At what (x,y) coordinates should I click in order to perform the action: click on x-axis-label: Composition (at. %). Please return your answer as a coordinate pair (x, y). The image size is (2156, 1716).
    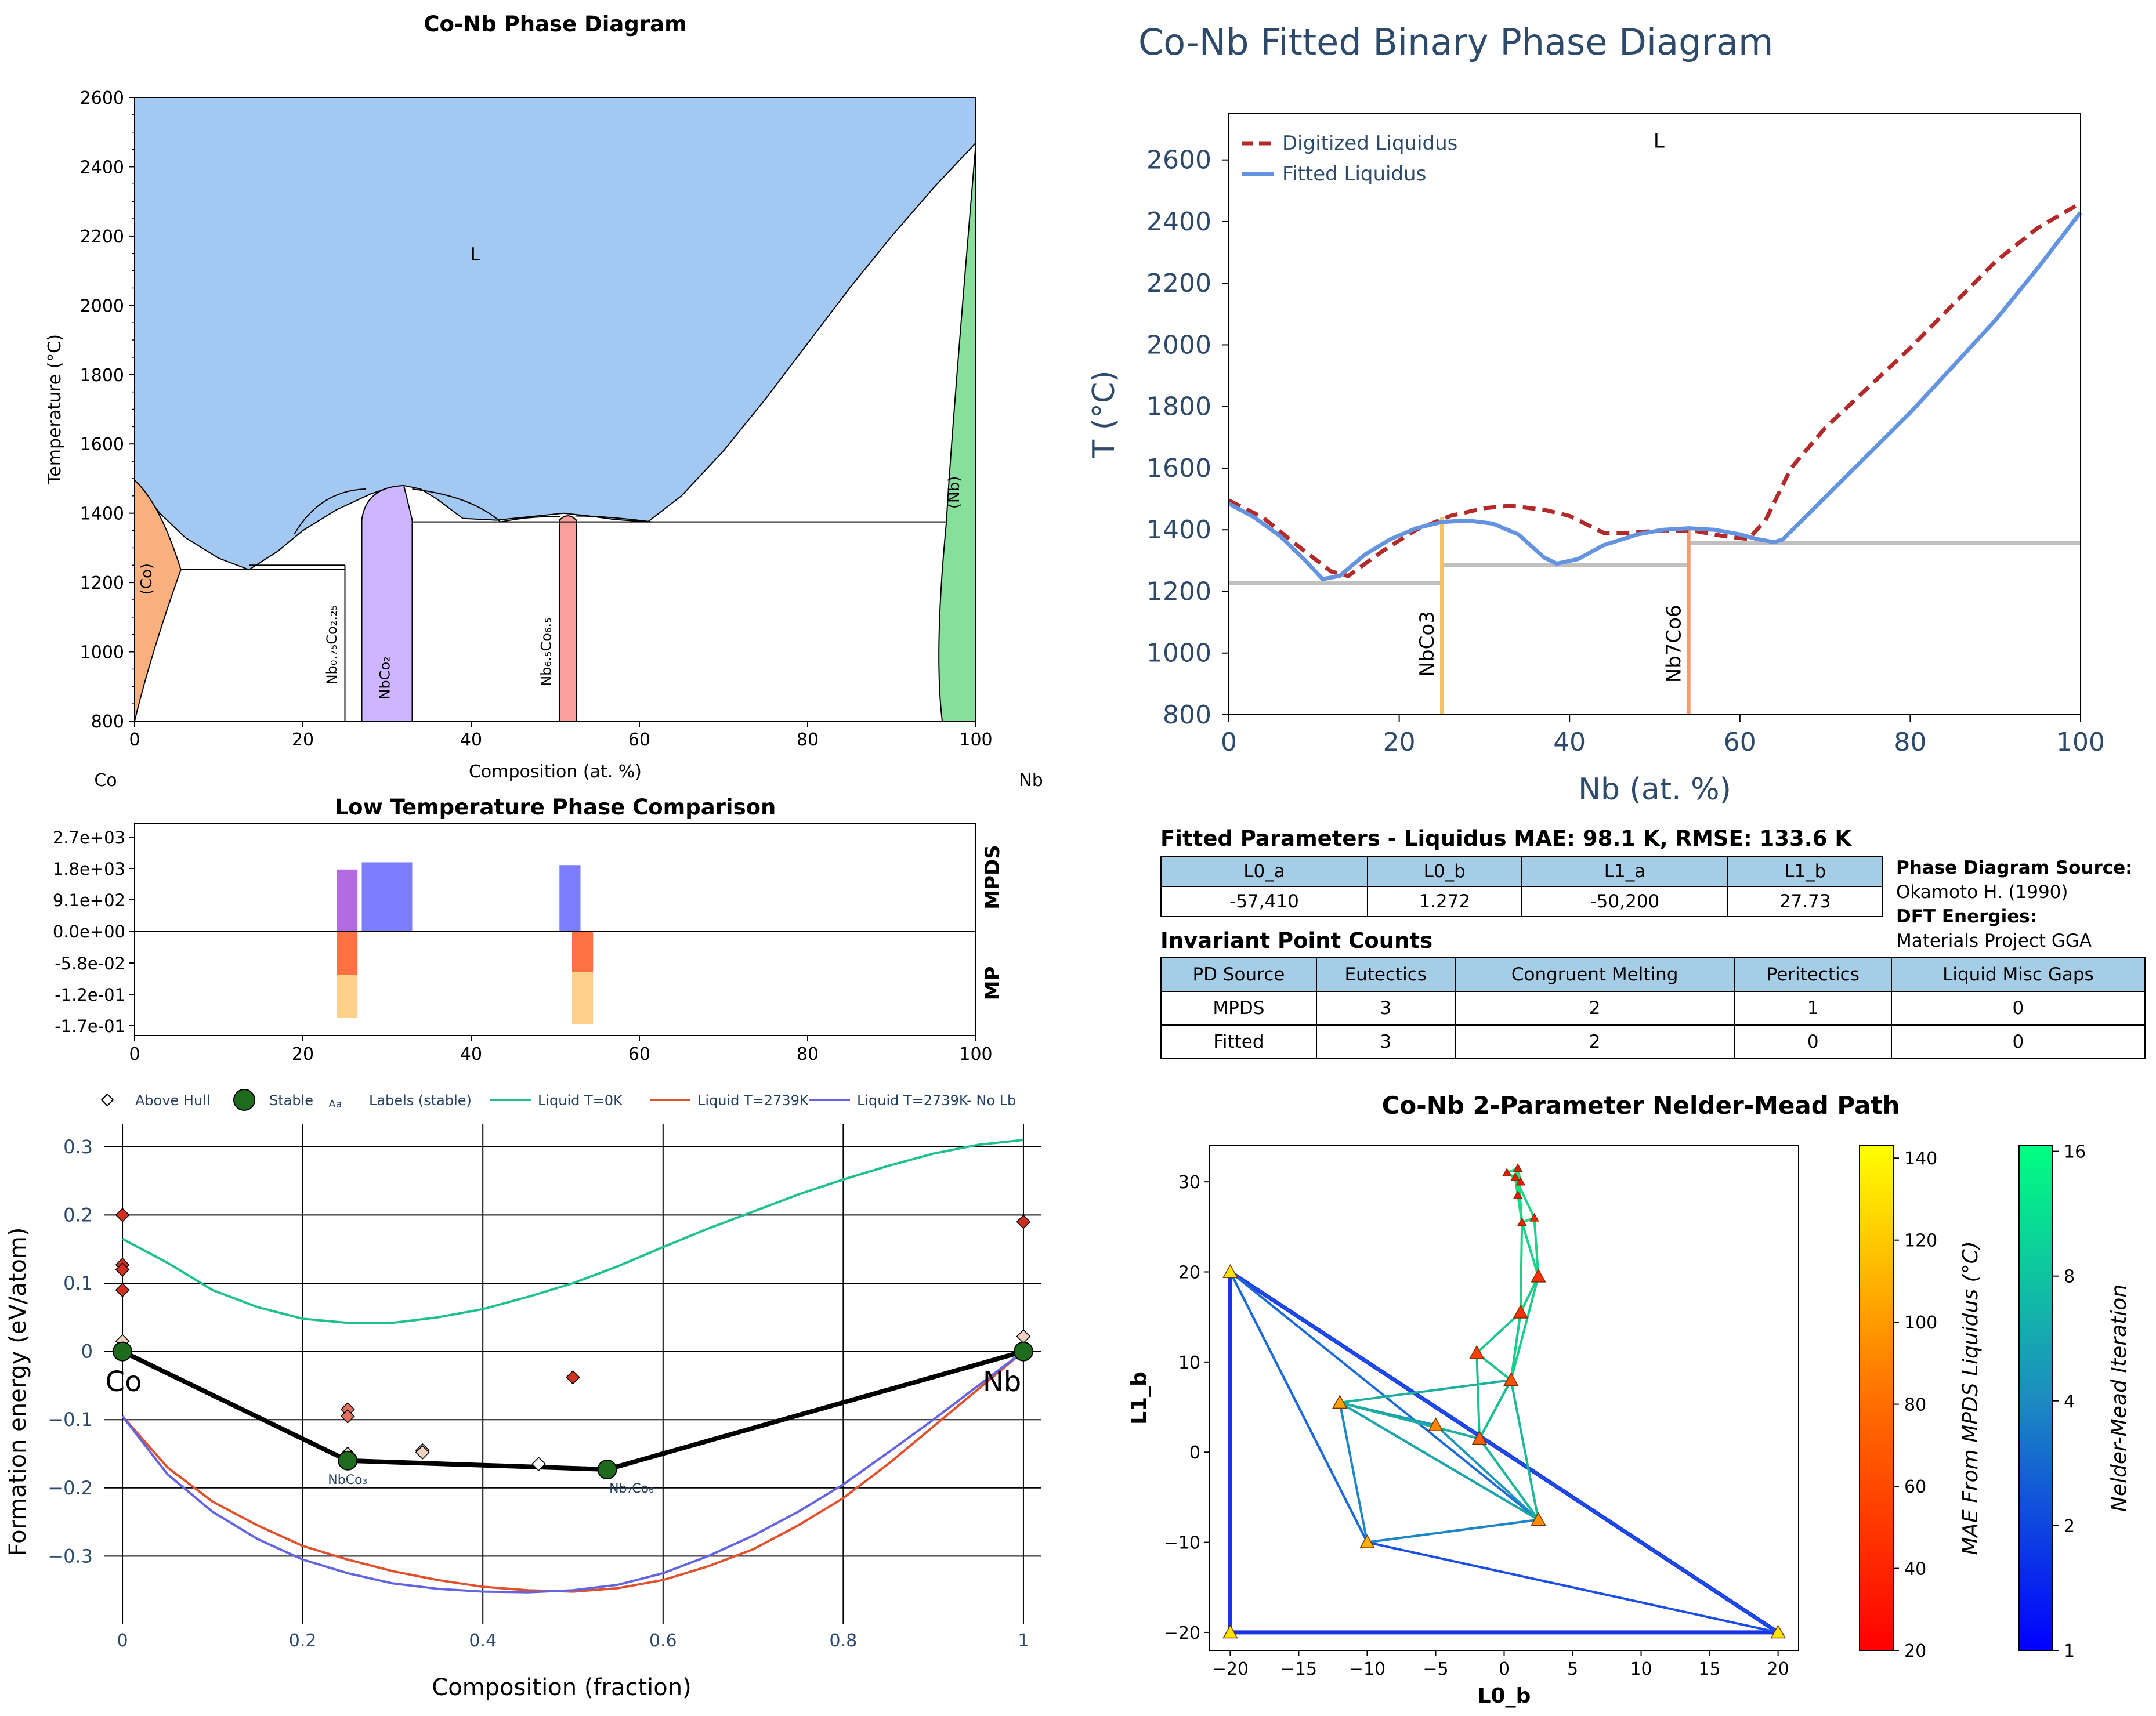
    Looking at the image, I should click on (555, 772).